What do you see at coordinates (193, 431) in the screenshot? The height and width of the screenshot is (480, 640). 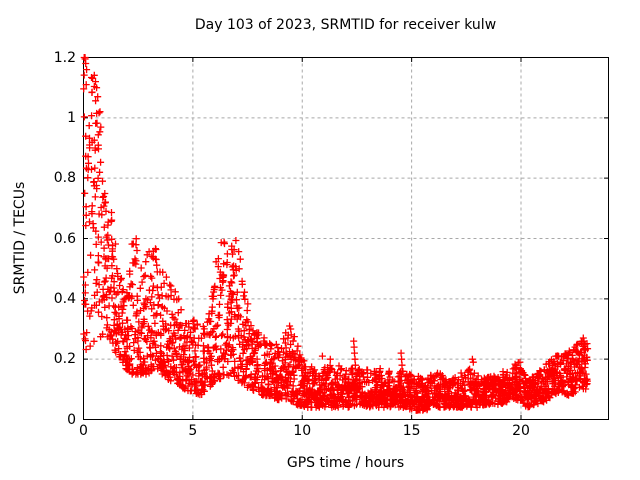 I see `x-tick-label: 5` at bounding box center [193, 431].